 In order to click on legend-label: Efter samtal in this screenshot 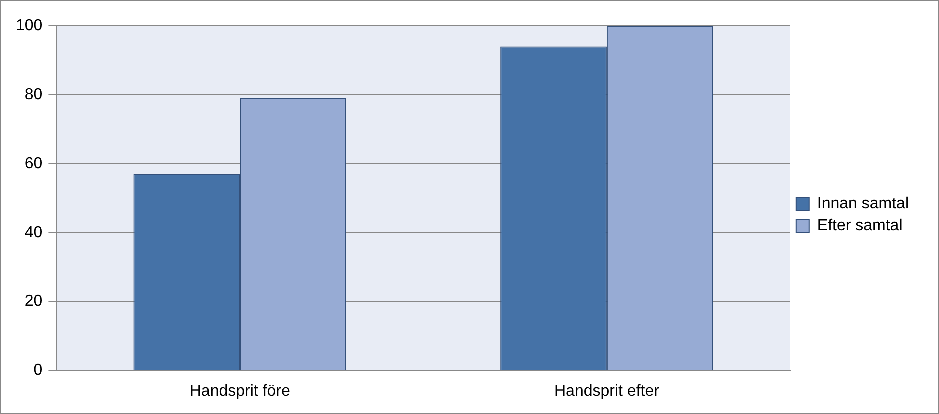, I will do `click(860, 225)`.